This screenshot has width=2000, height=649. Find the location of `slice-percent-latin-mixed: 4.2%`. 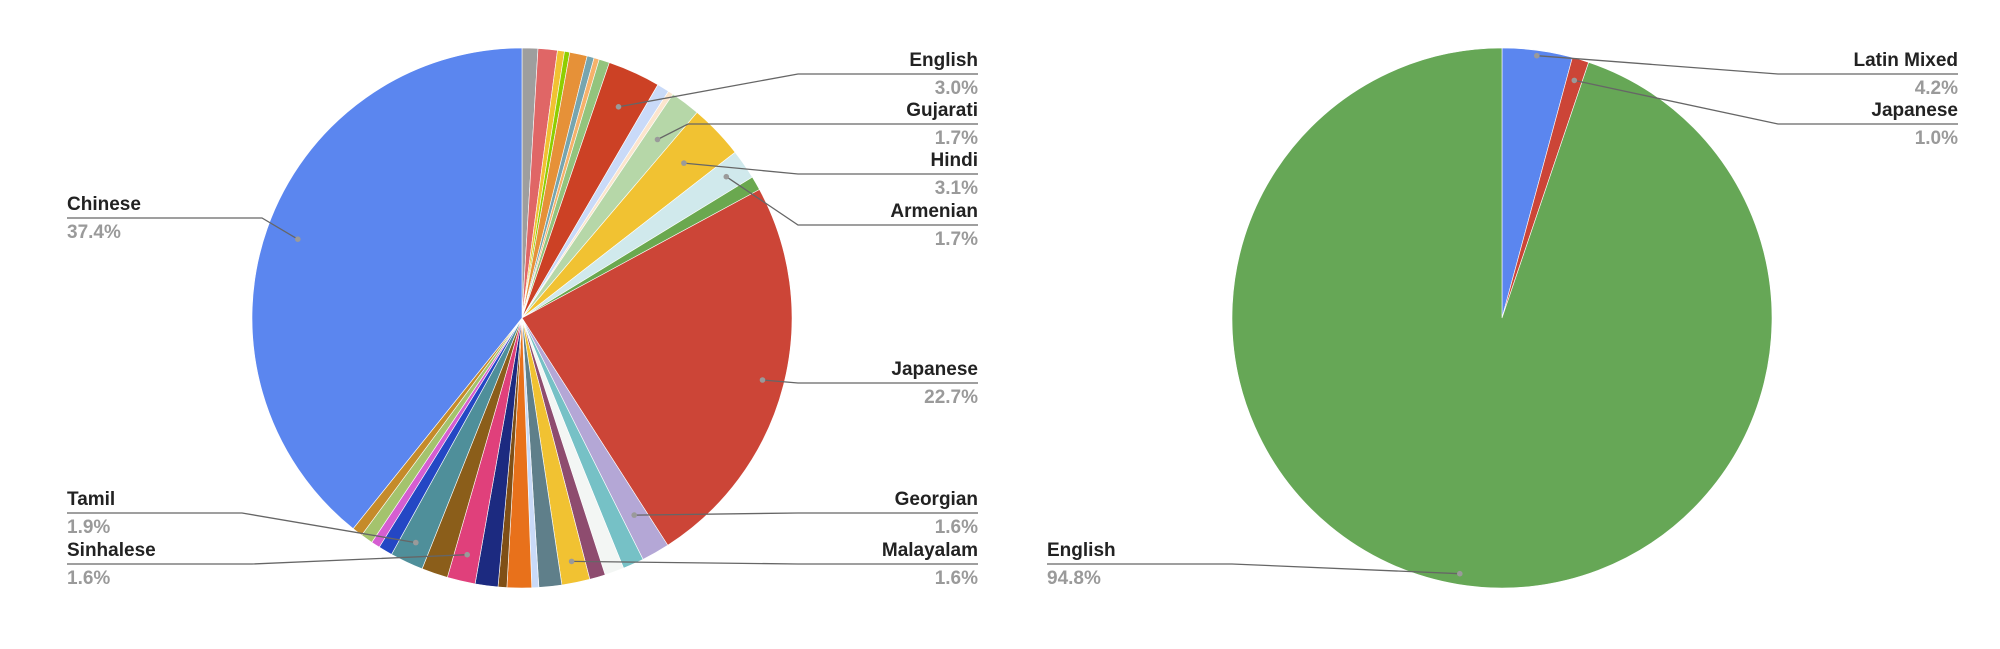

slice-percent-latin-mixed: 4.2% is located at coordinates (1936, 88).